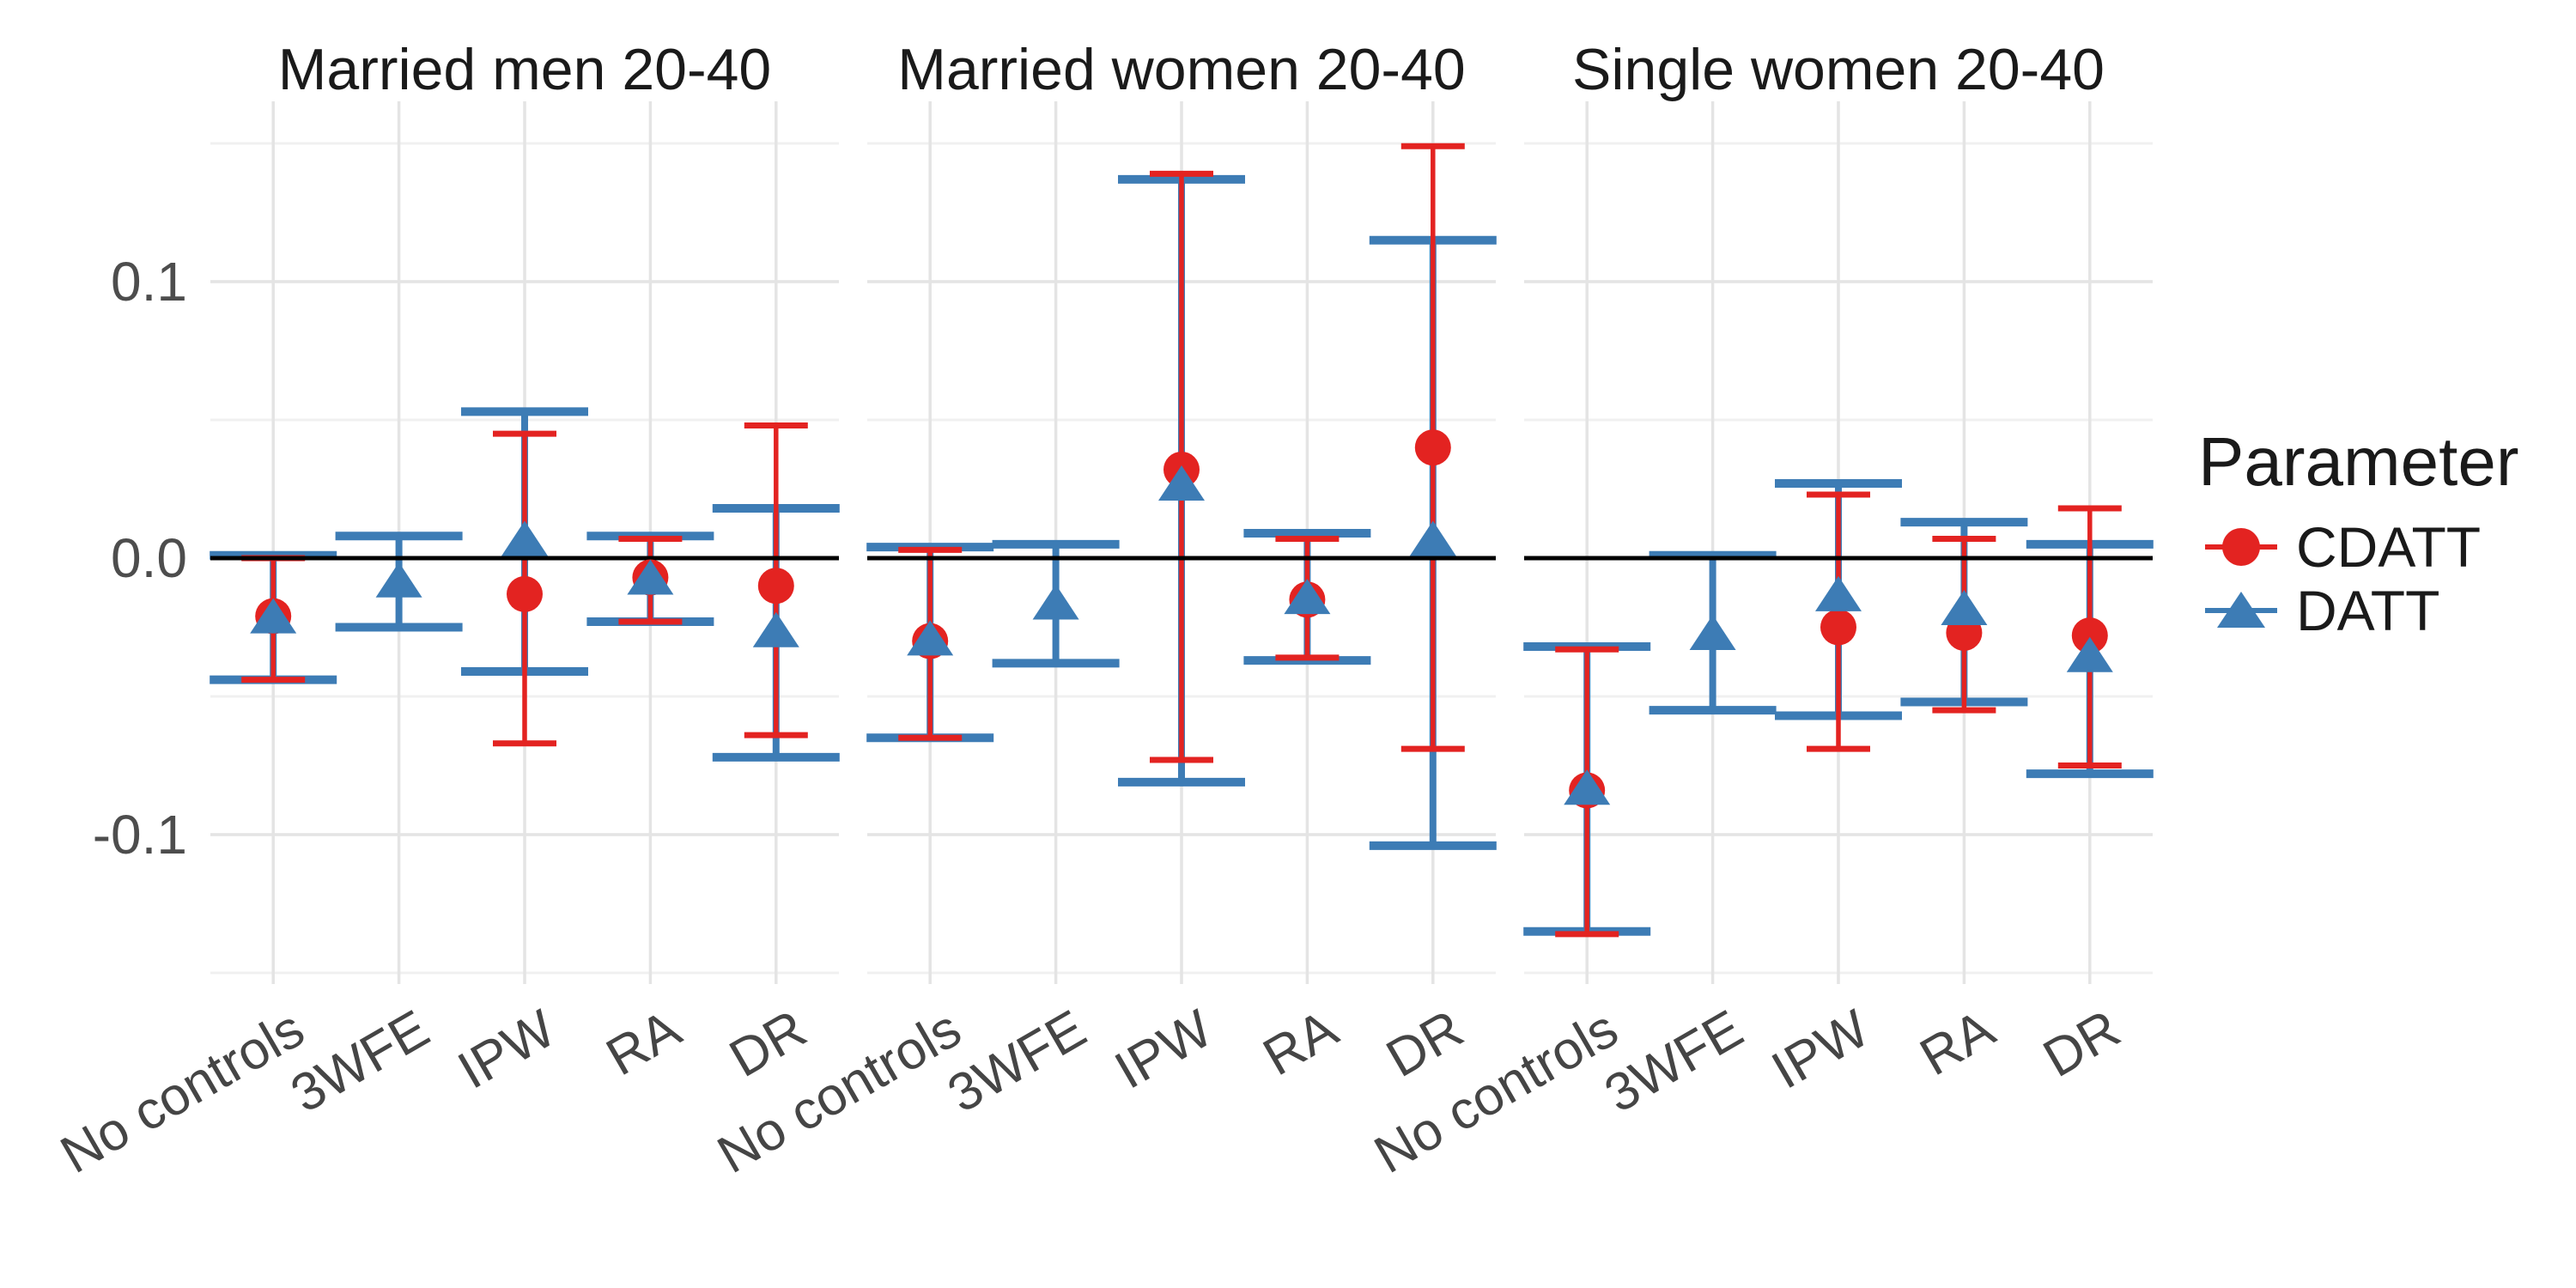 This screenshot has width=2576, height=1288. What do you see at coordinates (2241, 610) in the screenshot?
I see `datt-marker-icon` at bounding box center [2241, 610].